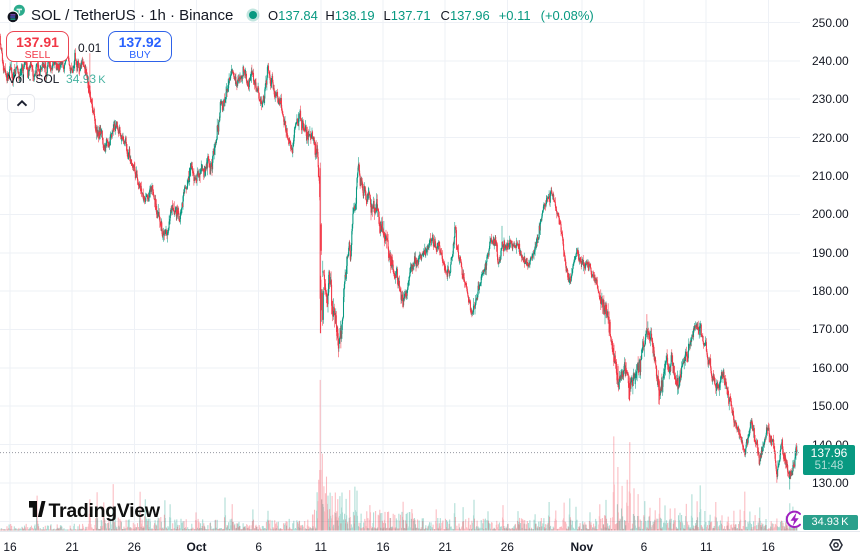  What do you see at coordinates (105, 511) in the screenshot?
I see `svg-text: TradingView` at bounding box center [105, 511].